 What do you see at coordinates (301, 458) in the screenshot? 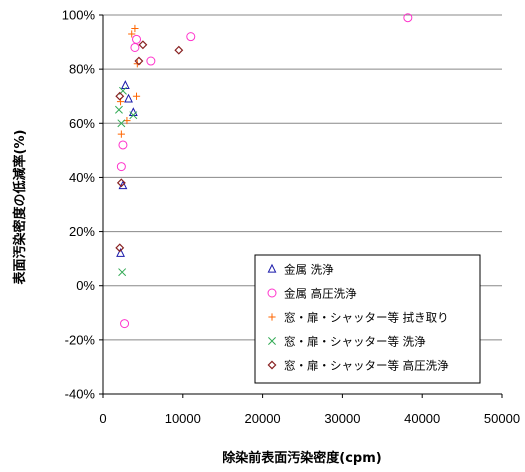
I see `x-axis-title: 除染前表面汚染密度(cpm)` at bounding box center [301, 458].